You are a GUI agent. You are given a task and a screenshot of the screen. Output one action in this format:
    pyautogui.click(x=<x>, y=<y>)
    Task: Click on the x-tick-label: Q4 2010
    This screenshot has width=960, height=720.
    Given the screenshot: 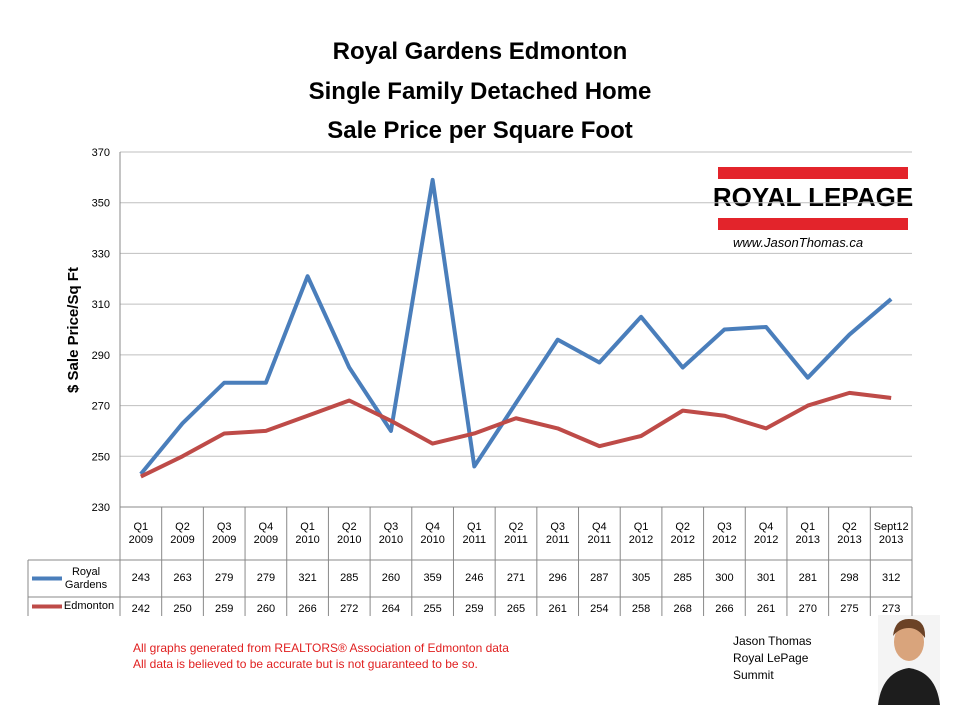 What is the action you would take?
    pyautogui.click(x=432, y=533)
    